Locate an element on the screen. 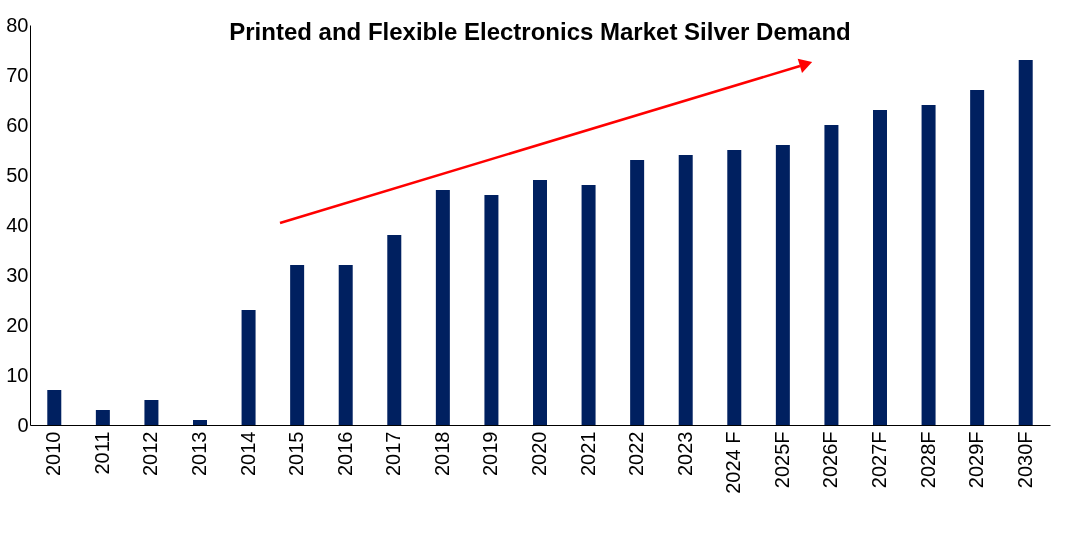 The width and height of the screenshot is (1082, 539). x-tick-label: 2023 is located at coordinates (684, 453).